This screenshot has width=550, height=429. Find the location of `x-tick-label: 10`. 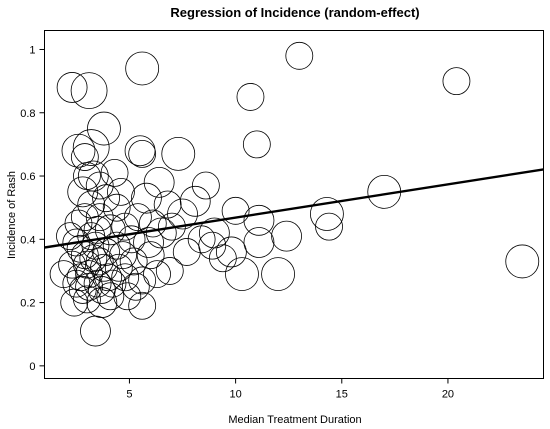

x-tick-label: 10 is located at coordinates (235, 395).